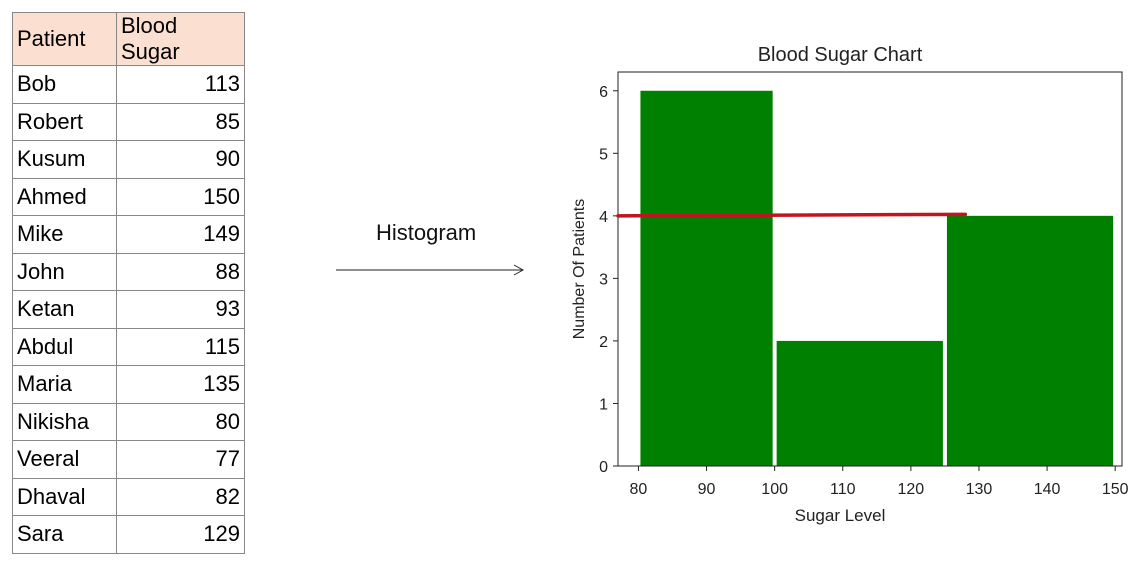 The width and height of the screenshot is (1144, 567). I want to click on table-row: Ahmed 150, so click(128, 196).